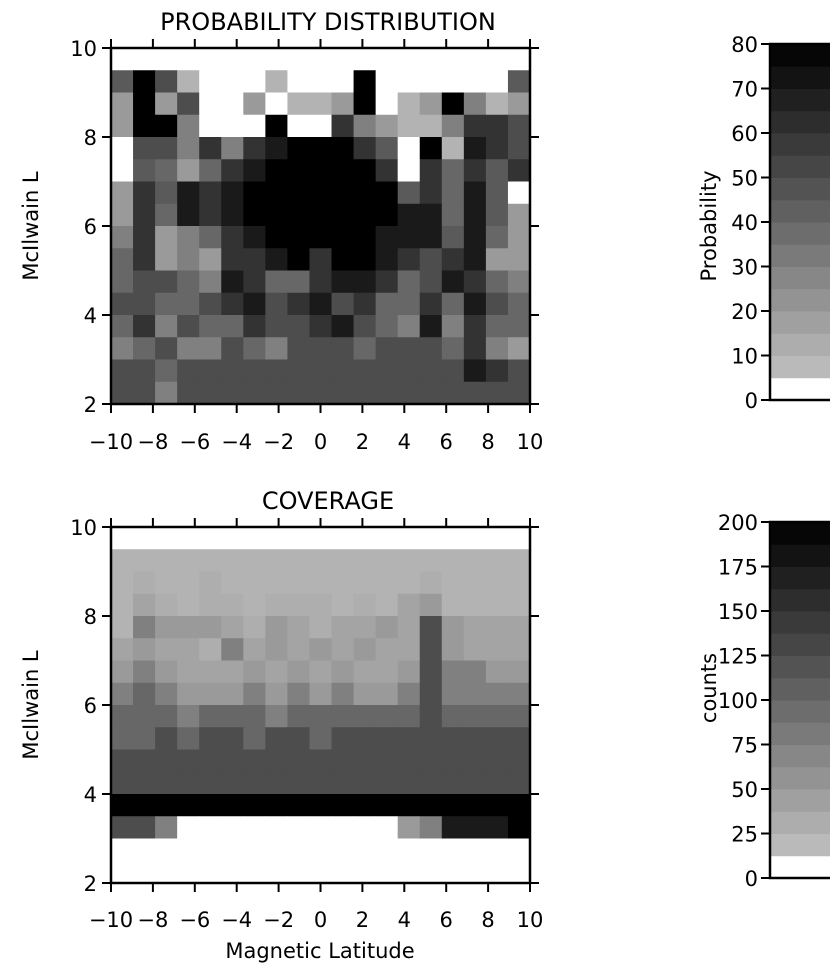 This screenshot has width=830, height=974. What do you see at coordinates (446, 920) in the screenshot?
I see `x-tick-label: 6` at bounding box center [446, 920].